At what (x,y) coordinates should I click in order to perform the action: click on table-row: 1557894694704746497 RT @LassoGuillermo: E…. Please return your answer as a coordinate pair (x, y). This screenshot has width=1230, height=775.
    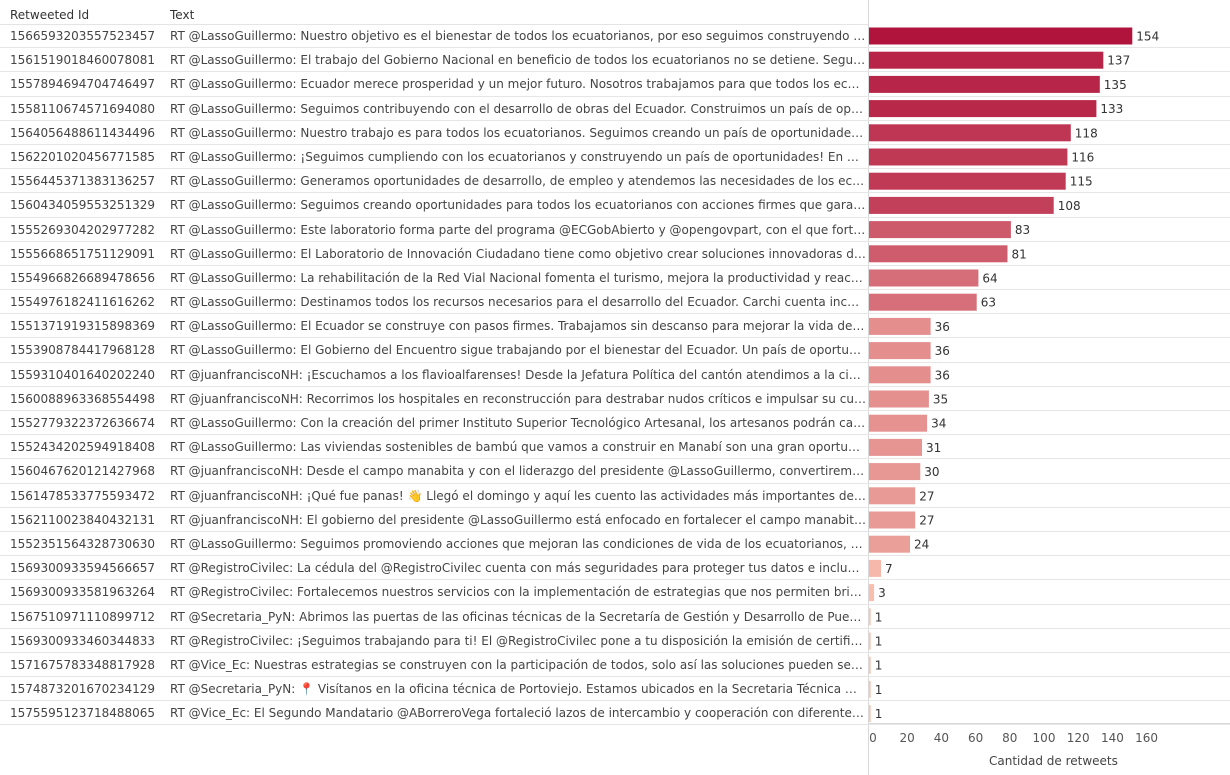
    Looking at the image, I should click on (615, 84).